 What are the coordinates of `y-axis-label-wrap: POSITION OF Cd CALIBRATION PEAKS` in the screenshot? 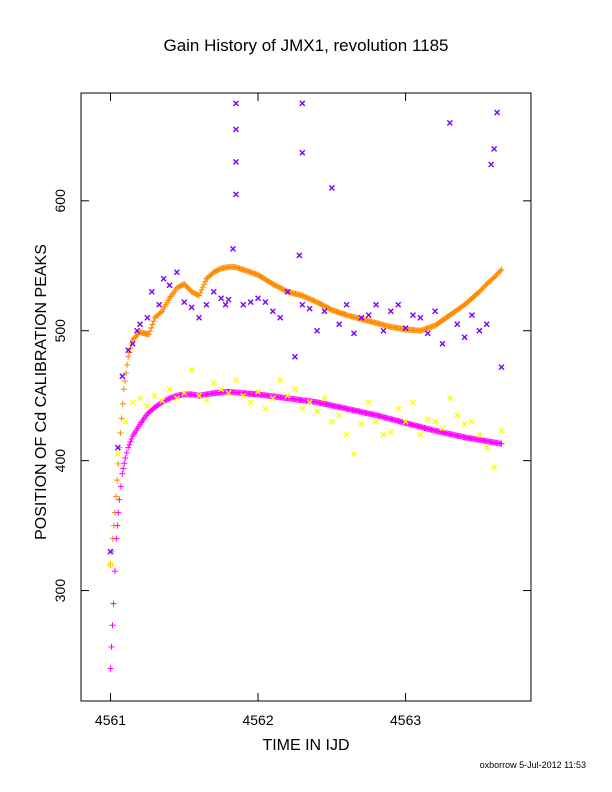 It's located at (42, 392).